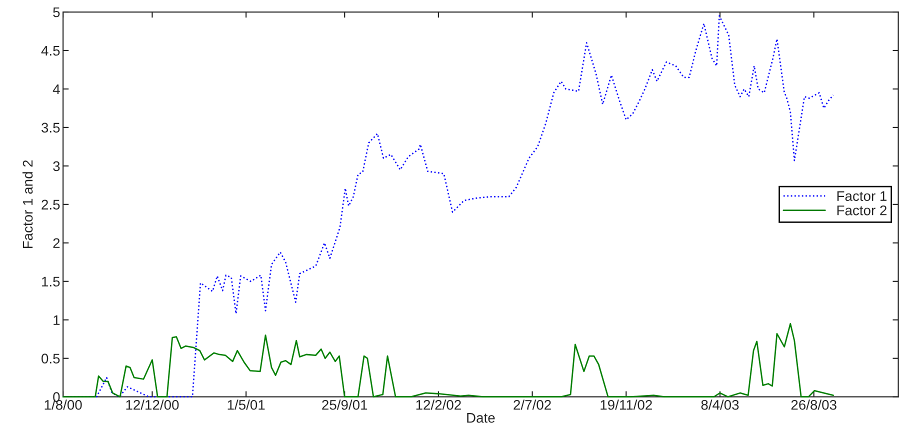  What do you see at coordinates (51, 127) in the screenshot?
I see `y-tick-label: 3.5` at bounding box center [51, 127].